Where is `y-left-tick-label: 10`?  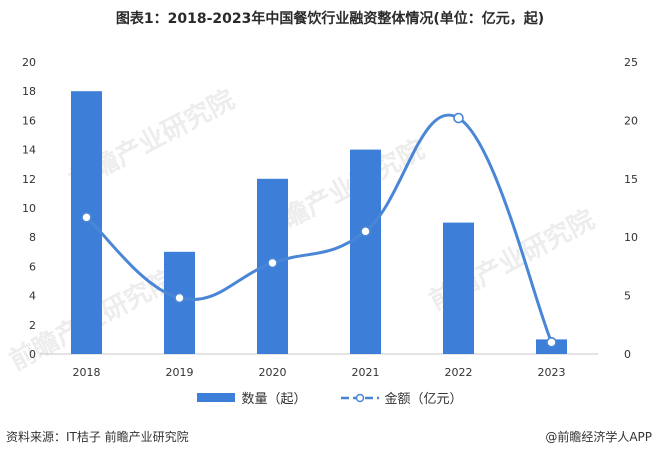 y-left-tick-label: 10 is located at coordinates (29, 208).